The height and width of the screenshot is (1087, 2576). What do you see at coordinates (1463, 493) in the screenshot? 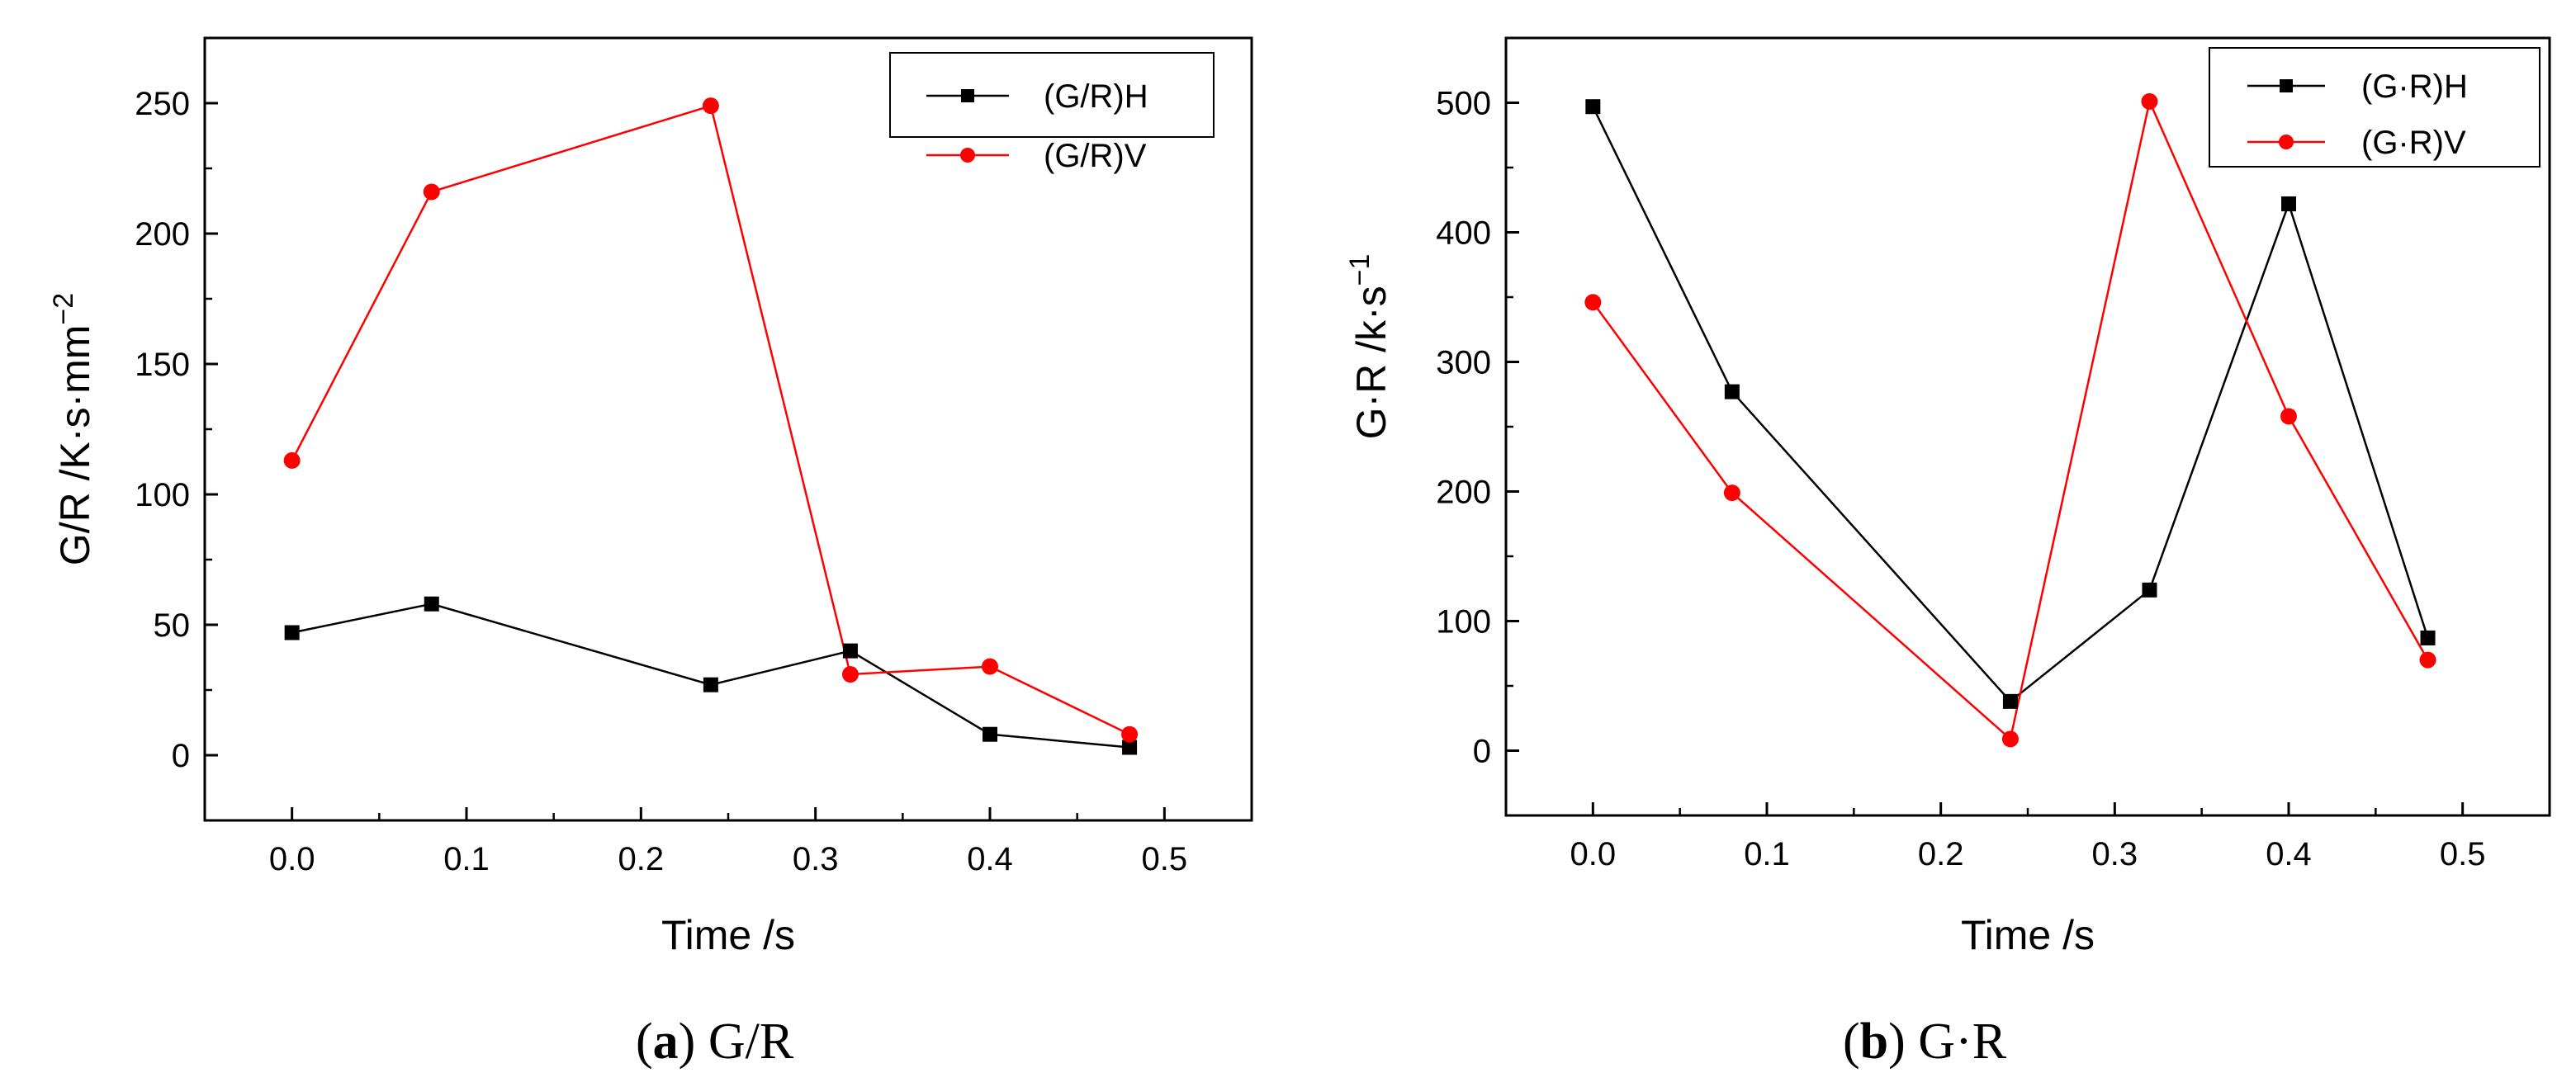
I see `y-tick-label-b-2: 200` at bounding box center [1463, 493].